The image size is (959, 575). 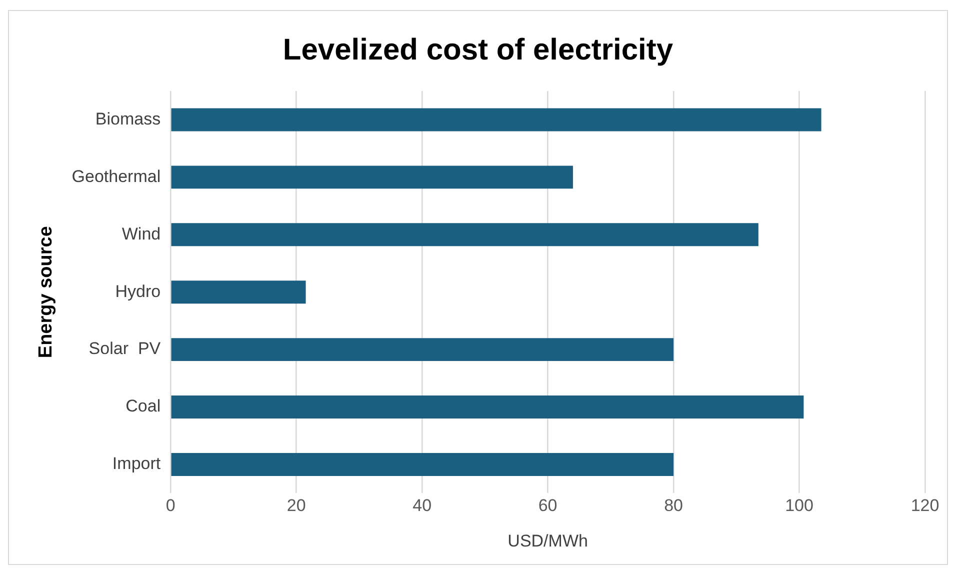 What do you see at coordinates (548, 540) in the screenshot?
I see `x-axis-title: USD/MWh` at bounding box center [548, 540].